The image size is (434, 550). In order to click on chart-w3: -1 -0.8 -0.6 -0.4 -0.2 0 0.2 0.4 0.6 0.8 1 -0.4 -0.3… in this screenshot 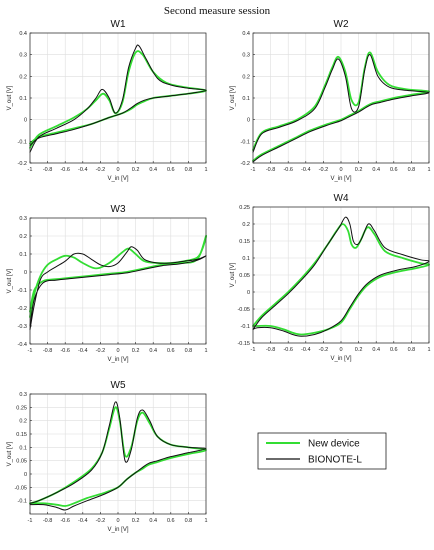, I will do `click(107, 283)`.